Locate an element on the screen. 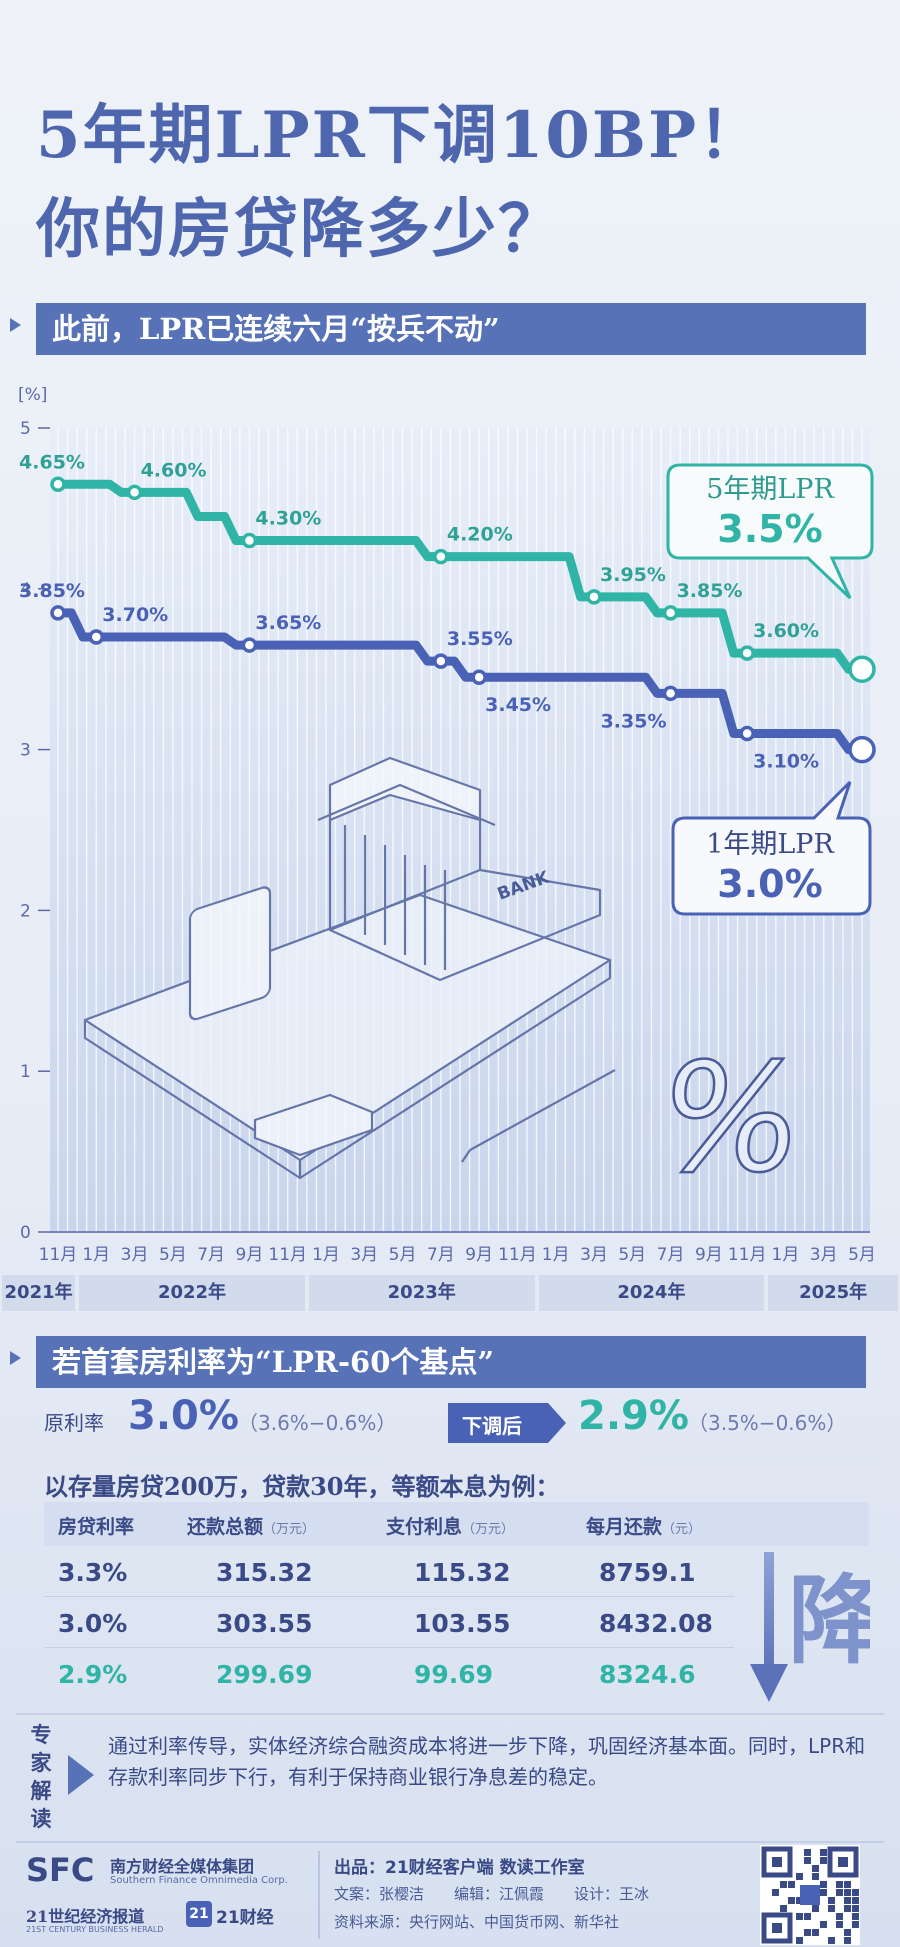 The image size is (900, 1947). row2-rate: 3.0% is located at coordinates (93, 1623).